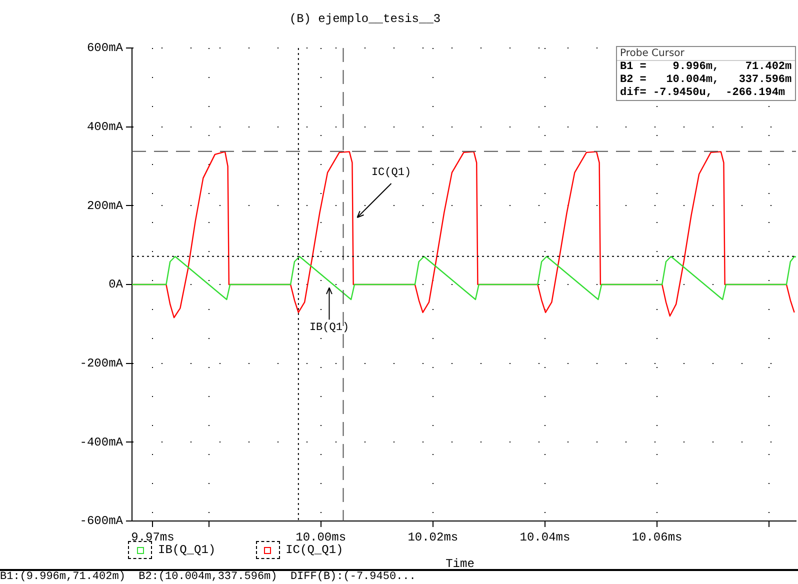 This screenshot has width=798, height=584. What do you see at coordinates (102, 363) in the screenshot?
I see `y-tick-label: -200mA` at bounding box center [102, 363].